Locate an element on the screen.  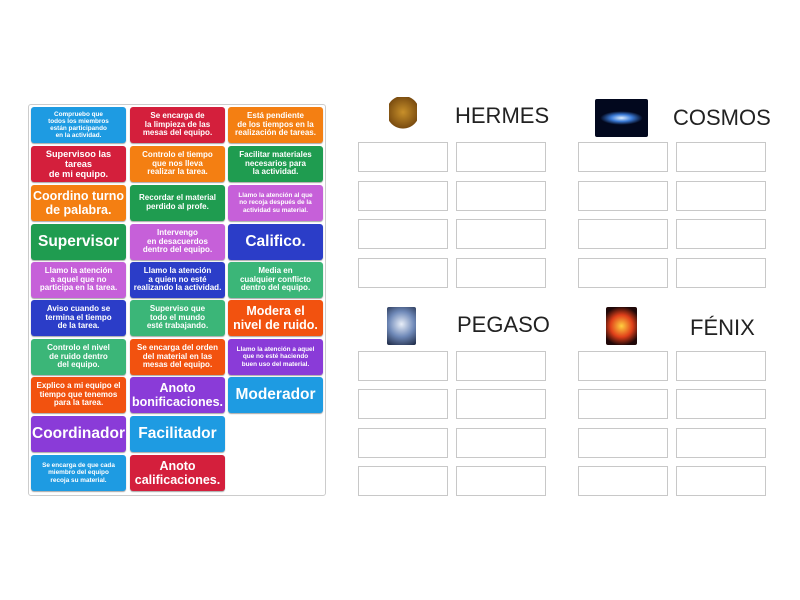
draggable-tile: Califico. is located at coordinates (275, 242).